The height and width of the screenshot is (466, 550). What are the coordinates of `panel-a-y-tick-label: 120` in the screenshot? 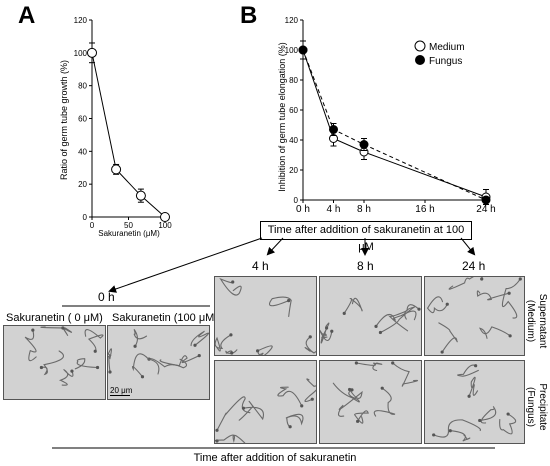 It's located at (81, 20).